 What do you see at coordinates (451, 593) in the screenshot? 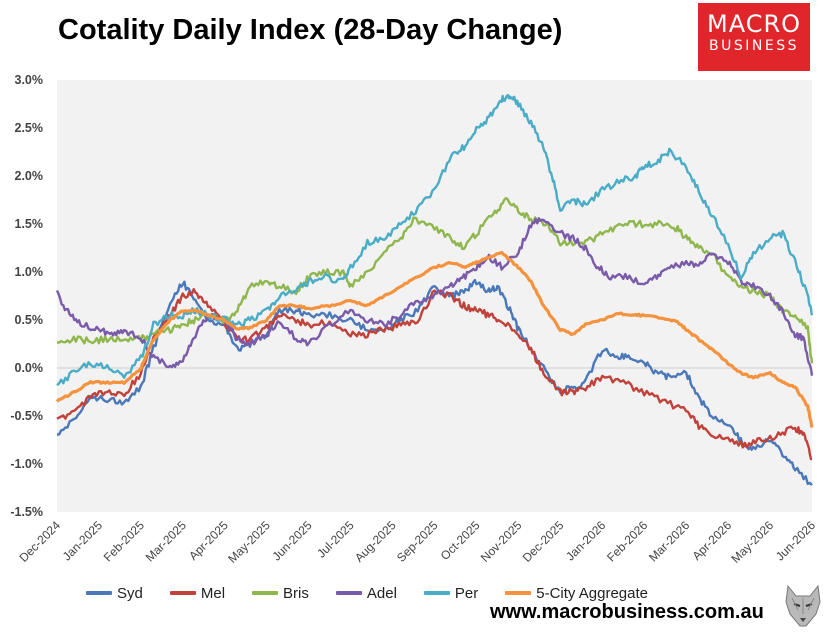
I see `legend-item: Per` at bounding box center [451, 593].